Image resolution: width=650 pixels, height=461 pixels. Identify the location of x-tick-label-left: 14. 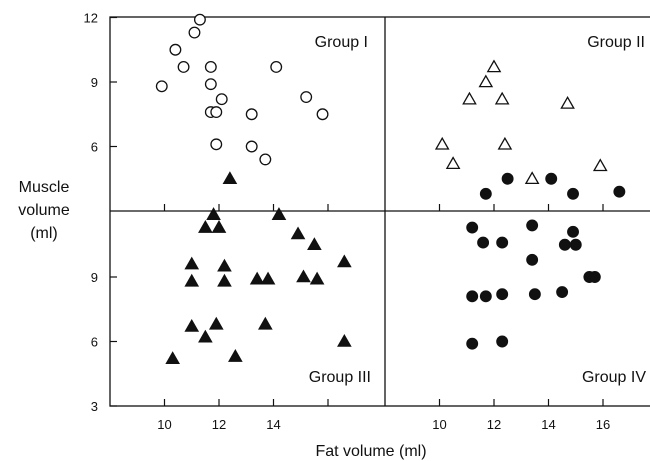
(273, 424).